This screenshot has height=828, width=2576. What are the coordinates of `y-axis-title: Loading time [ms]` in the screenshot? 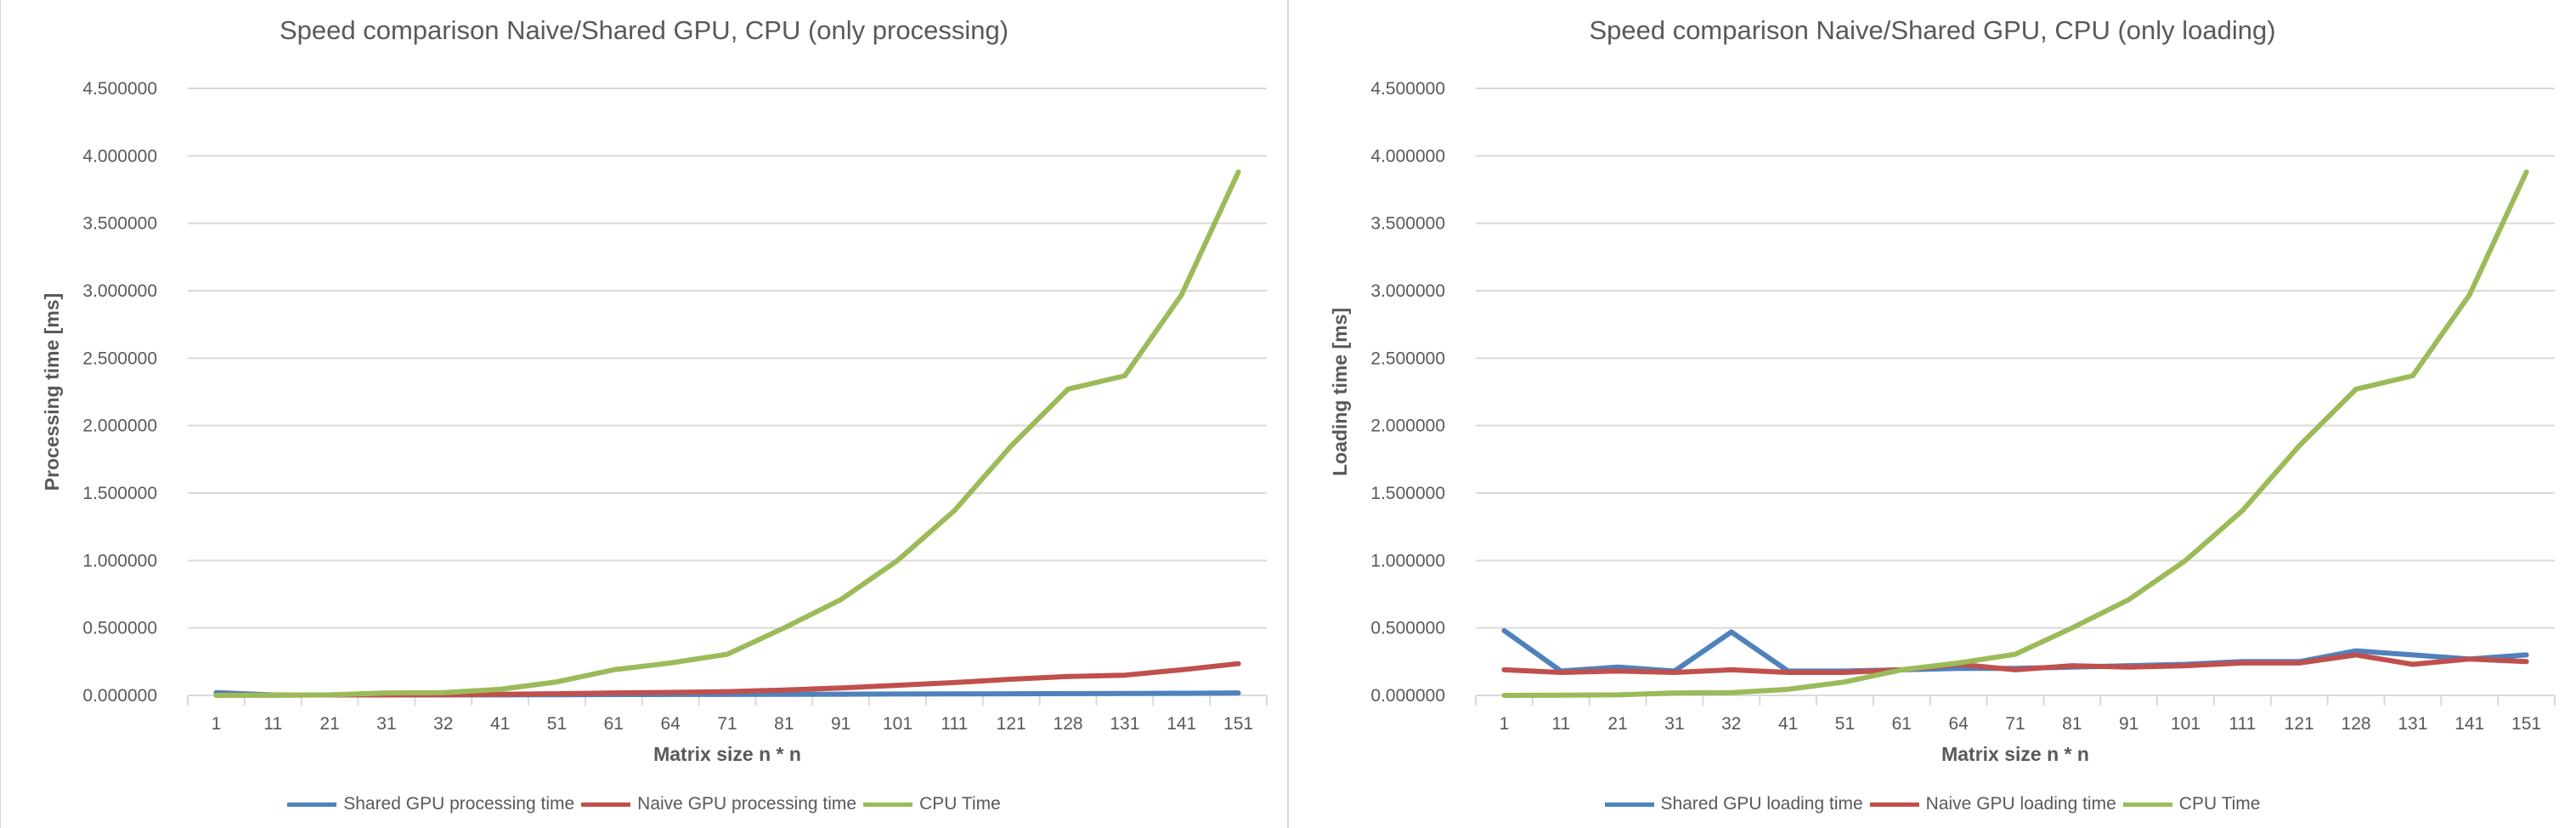 It's located at (1340, 392).